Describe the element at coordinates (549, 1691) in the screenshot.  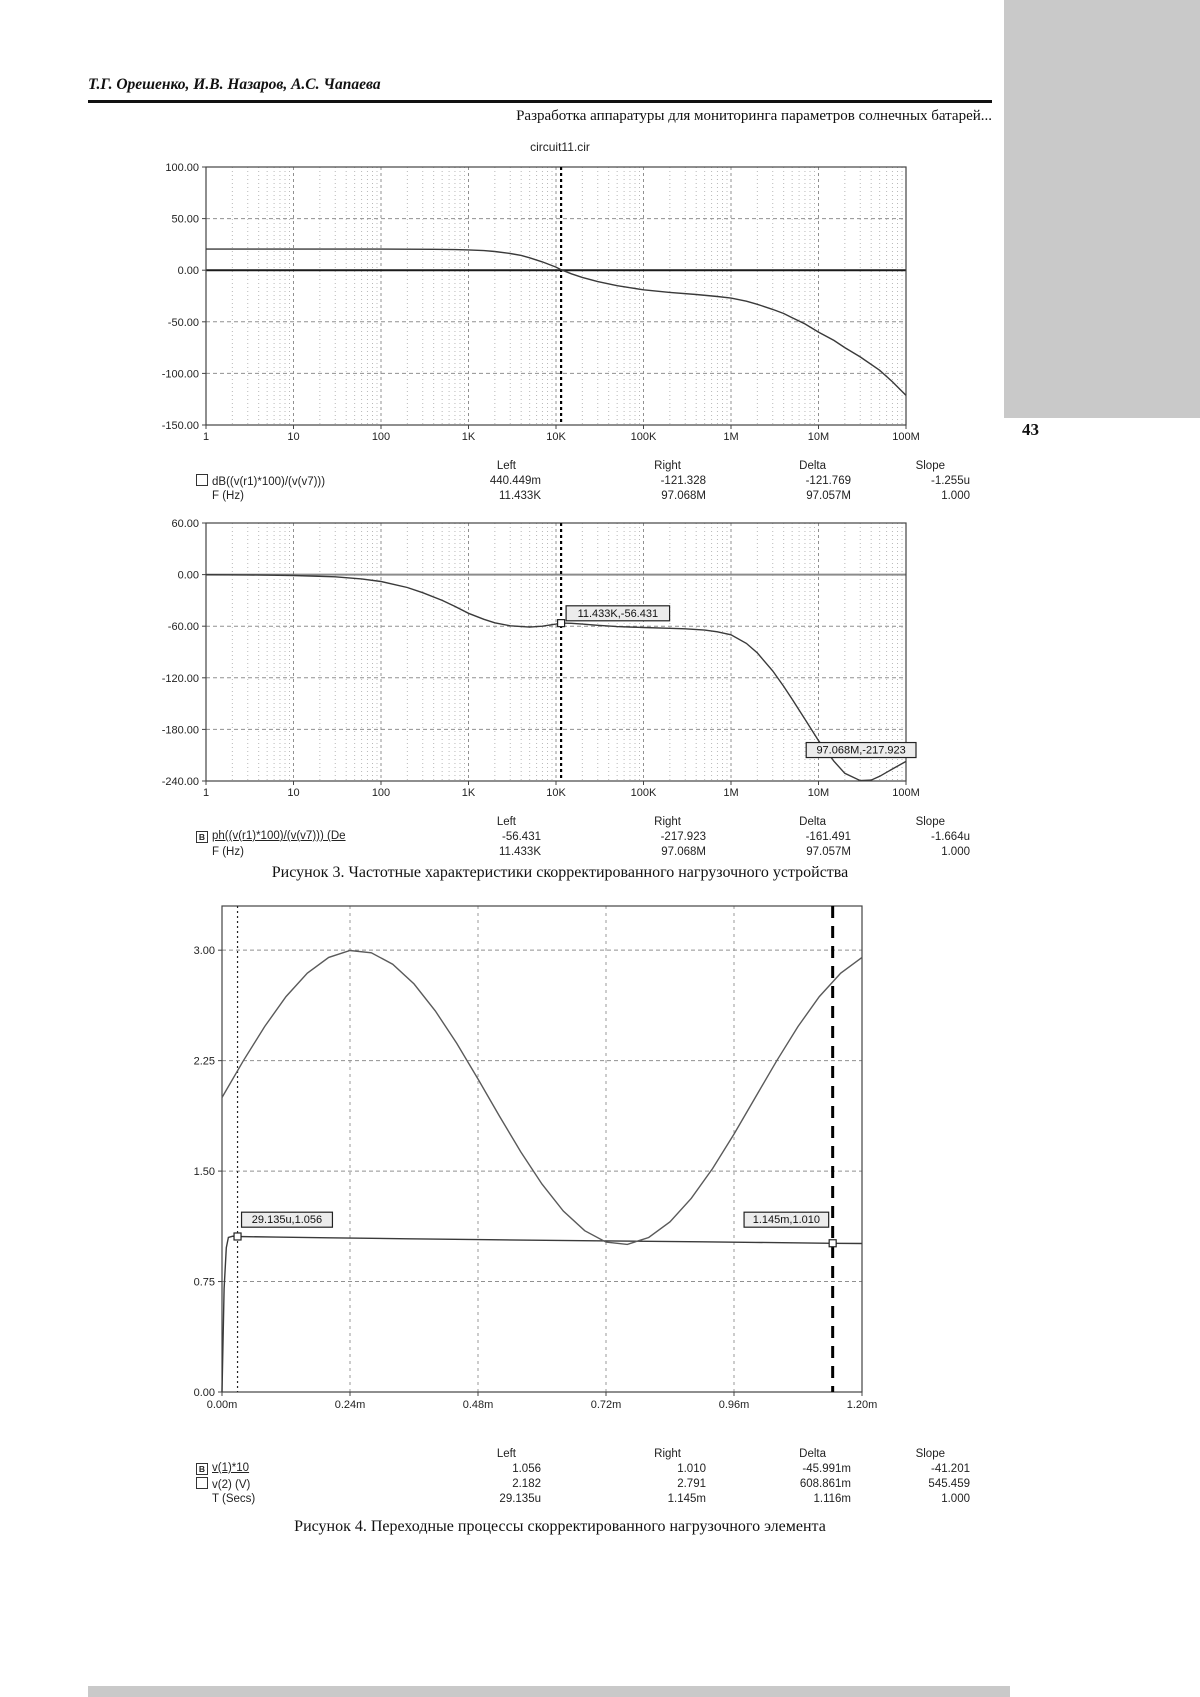
I see `footer-gray-band` at that location.